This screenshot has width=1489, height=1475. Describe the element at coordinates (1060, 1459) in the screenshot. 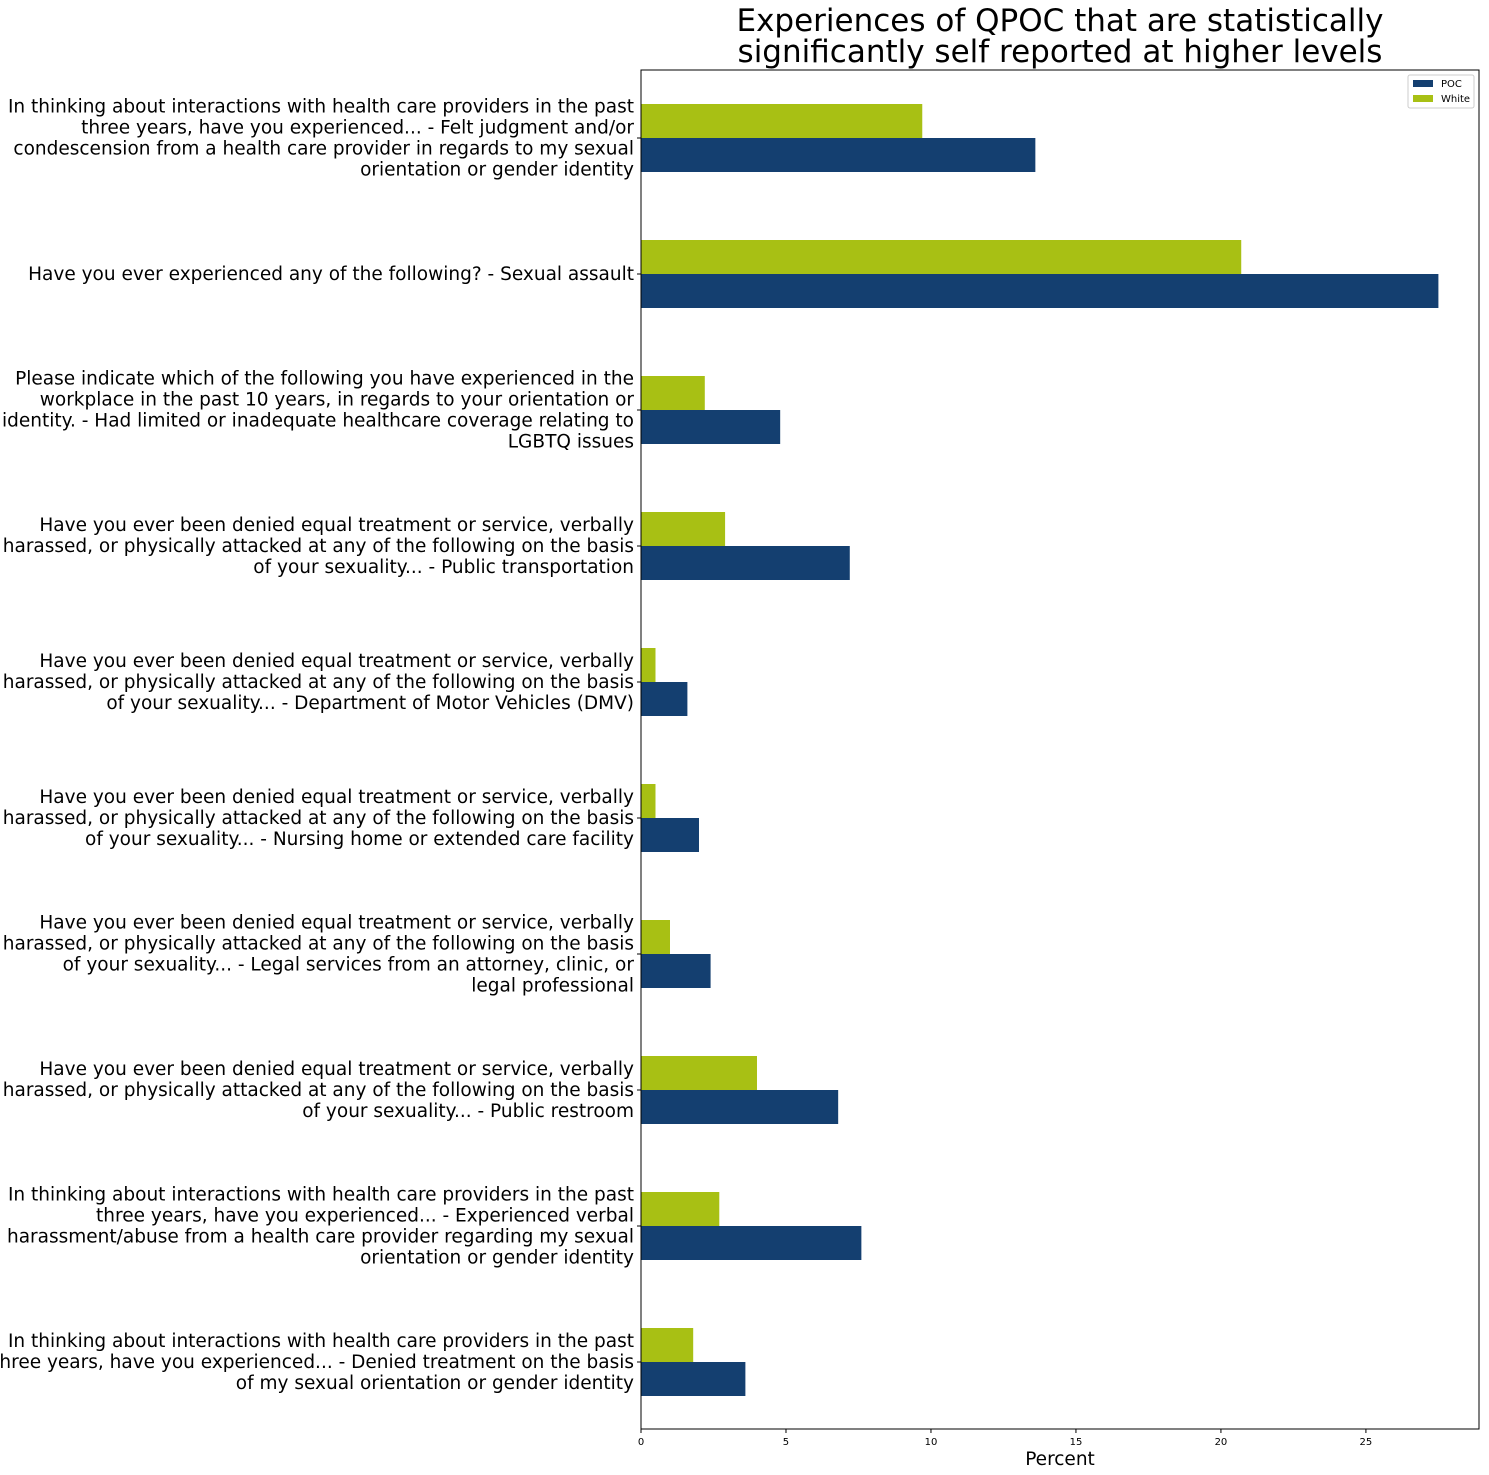

I see `x-axis-label: Percent` at that location.